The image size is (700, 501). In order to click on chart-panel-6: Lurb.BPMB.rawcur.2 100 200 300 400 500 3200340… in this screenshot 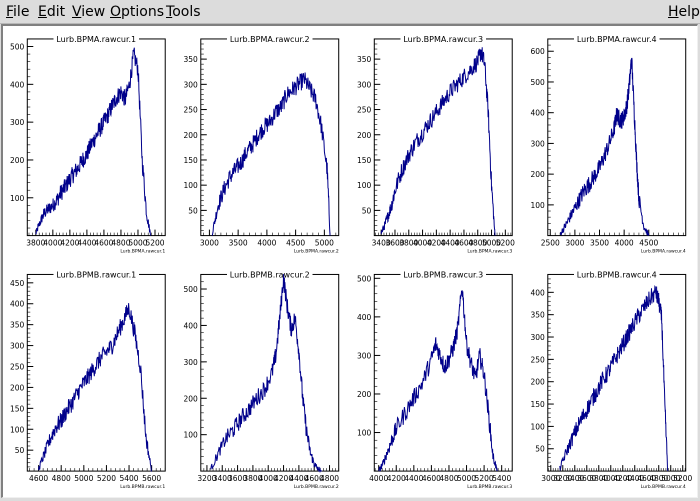, I will do `click(261, 378)`.